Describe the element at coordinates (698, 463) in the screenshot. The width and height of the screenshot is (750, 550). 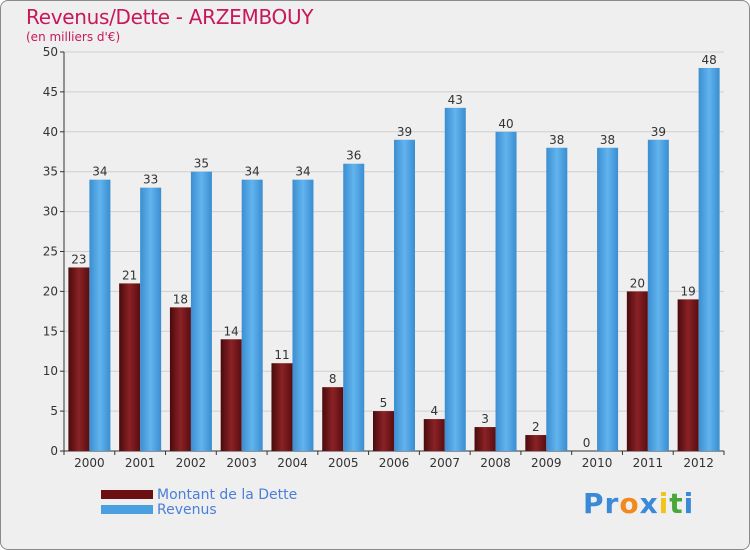
I see `x-tick-label: 2012` at that location.